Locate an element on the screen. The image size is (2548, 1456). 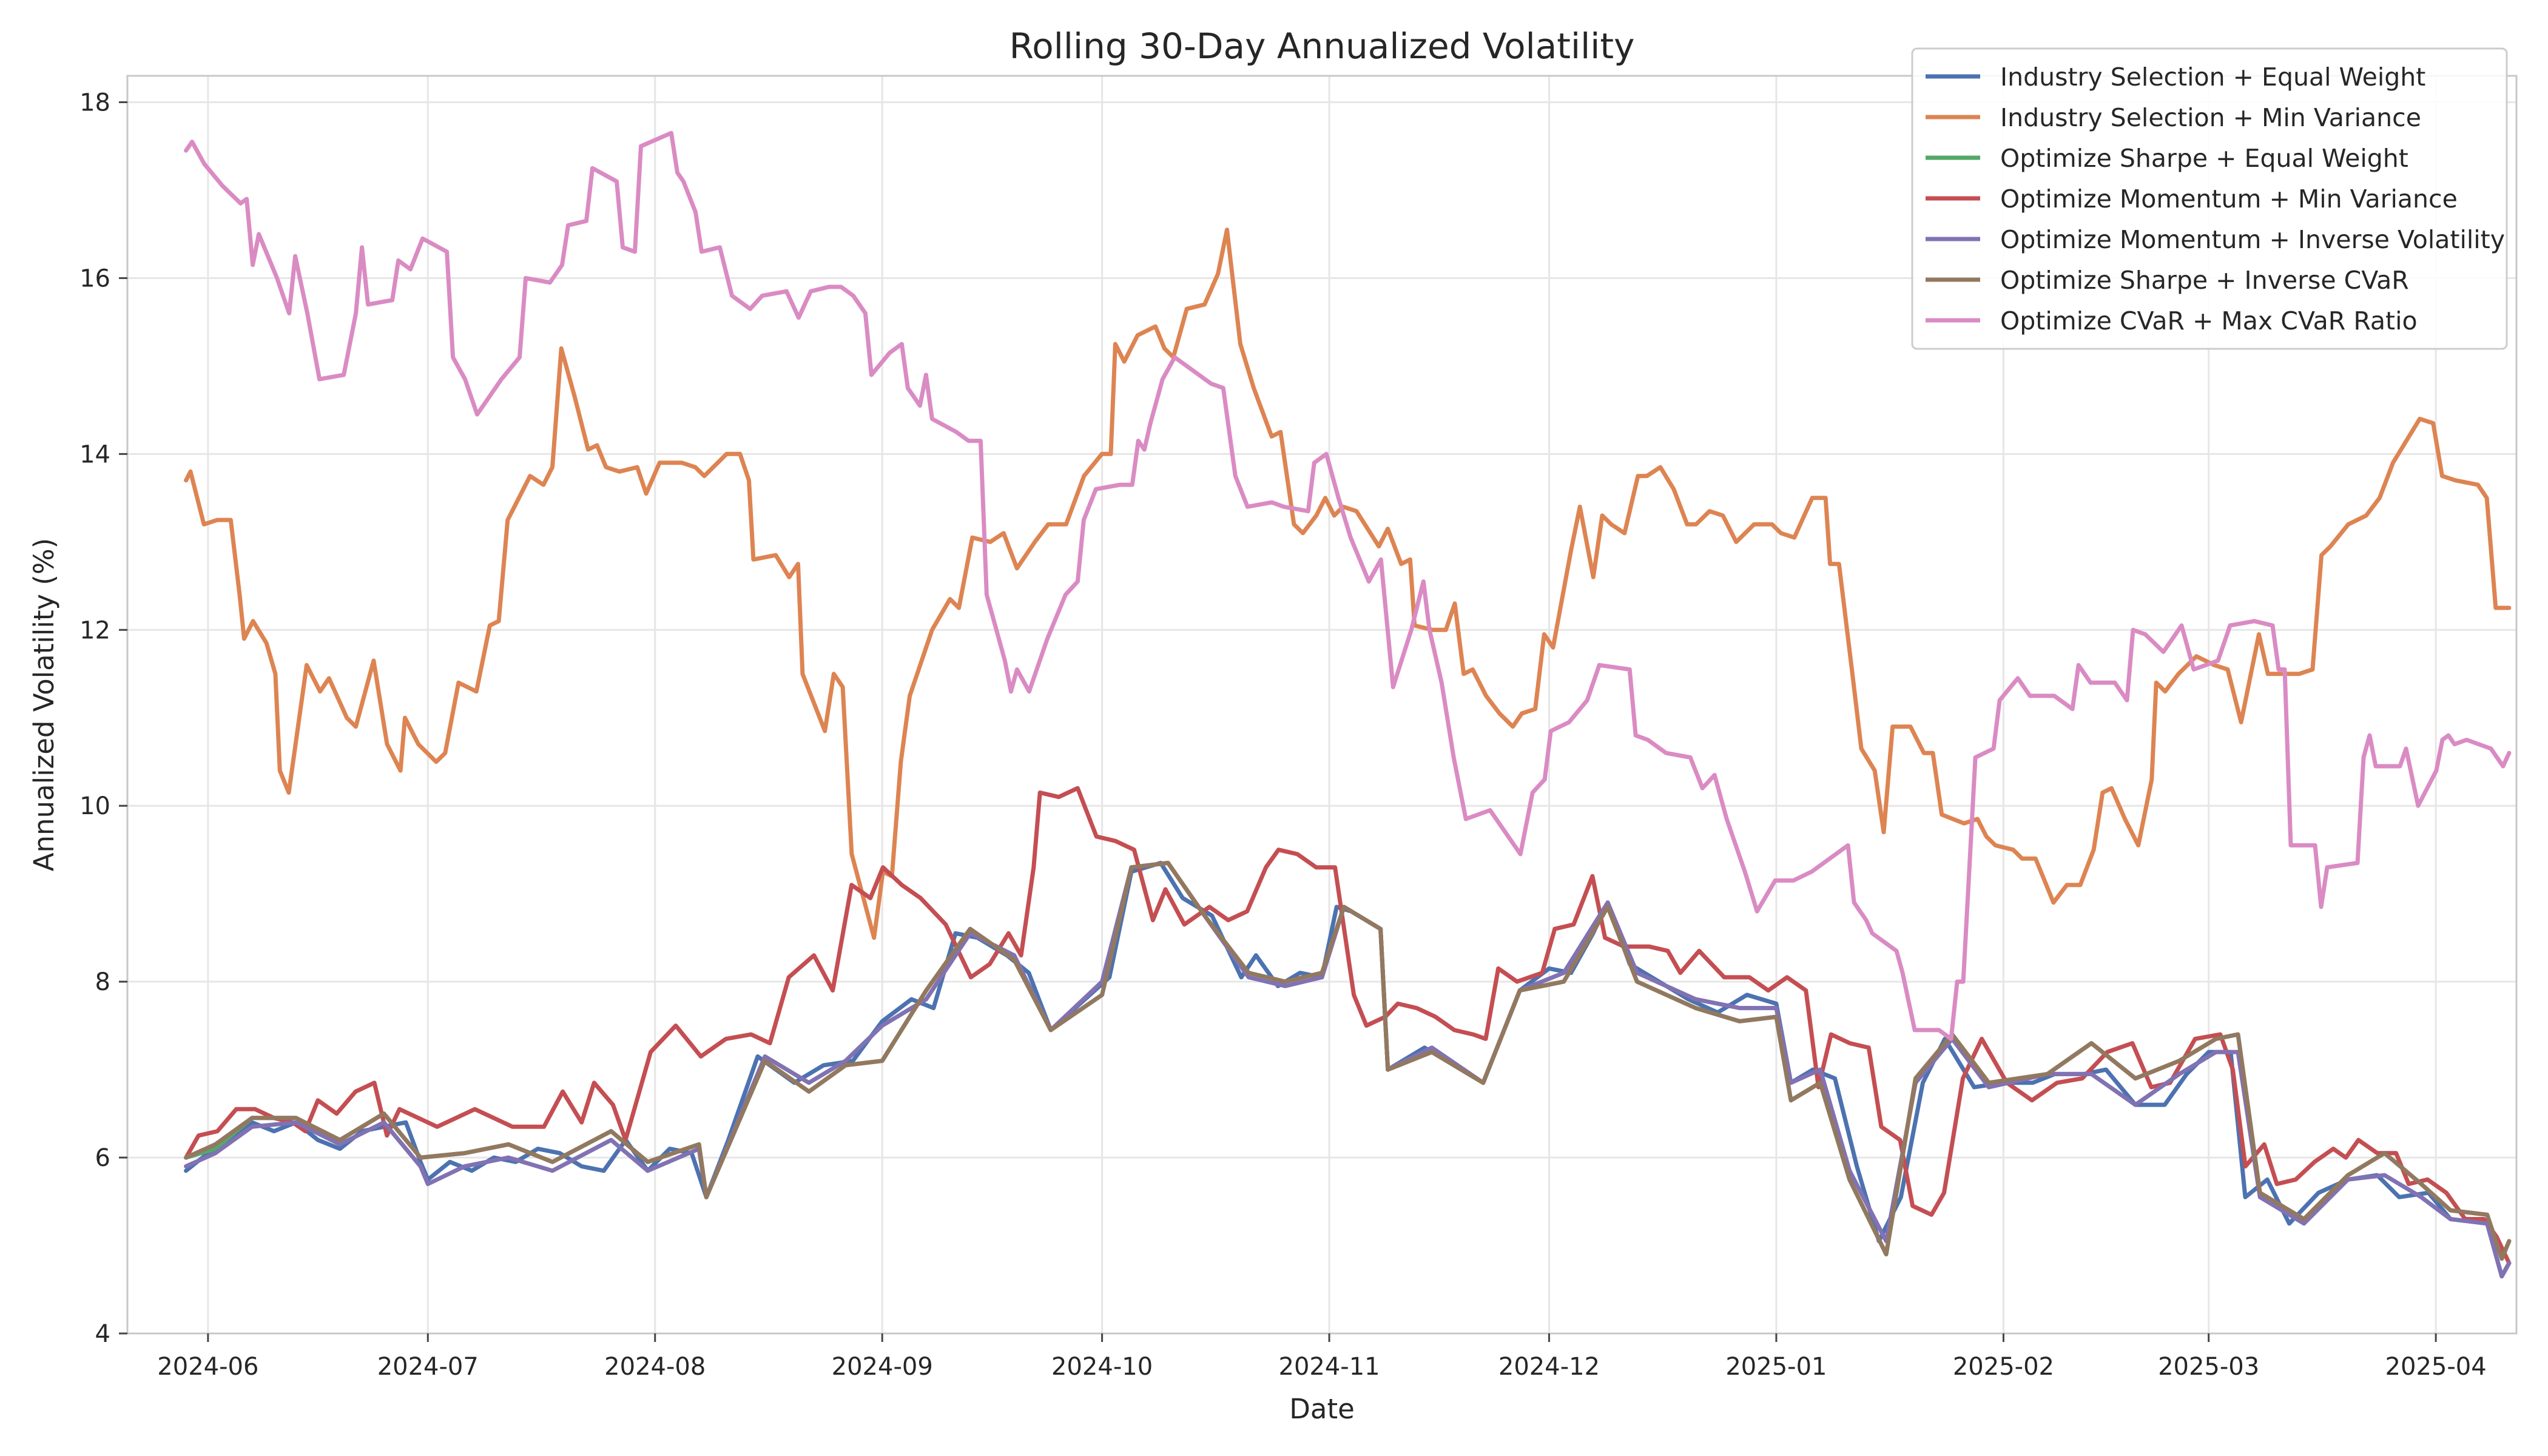
legend-entry: Optimize CVaR + Max CVaR Ratio is located at coordinates (2209, 320).